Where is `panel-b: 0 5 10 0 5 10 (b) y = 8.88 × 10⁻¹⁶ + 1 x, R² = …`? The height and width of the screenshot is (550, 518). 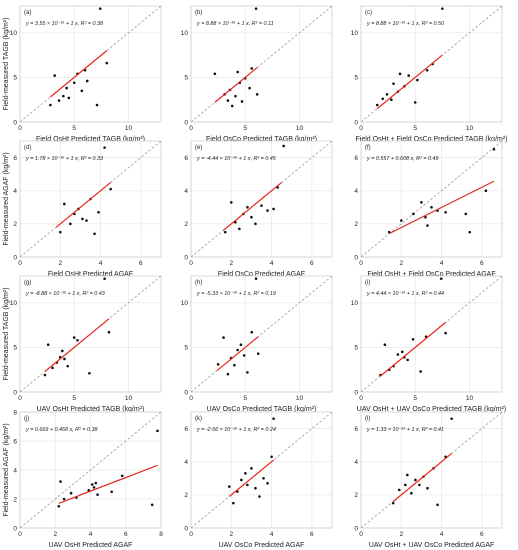 panel-b: 0 5 10 0 5 10 (b) y = 8.88 × 10⁻¹⁶ + 1 x, R² = … is located at coordinates (257, 74).